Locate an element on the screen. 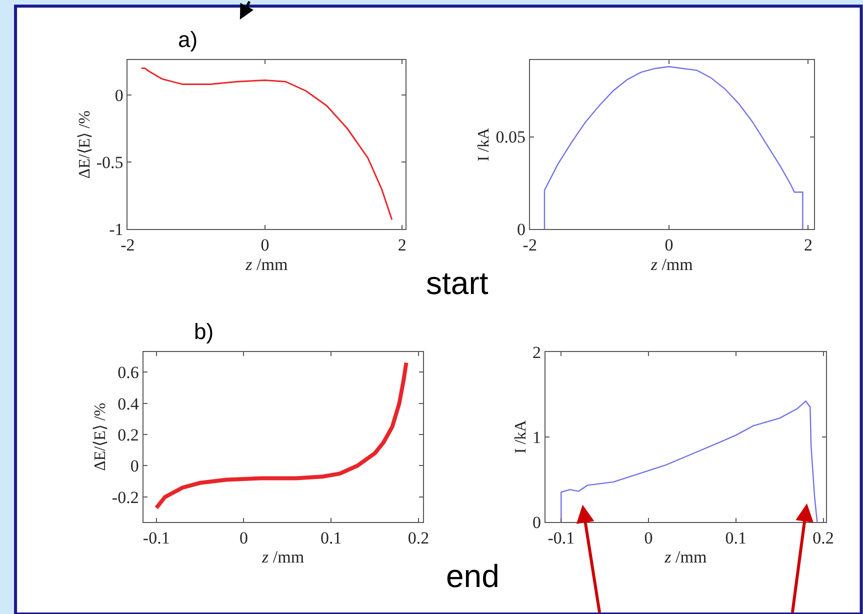 This screenshot has width=863, height=614. y-tick-label: 0.2 is located at coordinates (128, 434).